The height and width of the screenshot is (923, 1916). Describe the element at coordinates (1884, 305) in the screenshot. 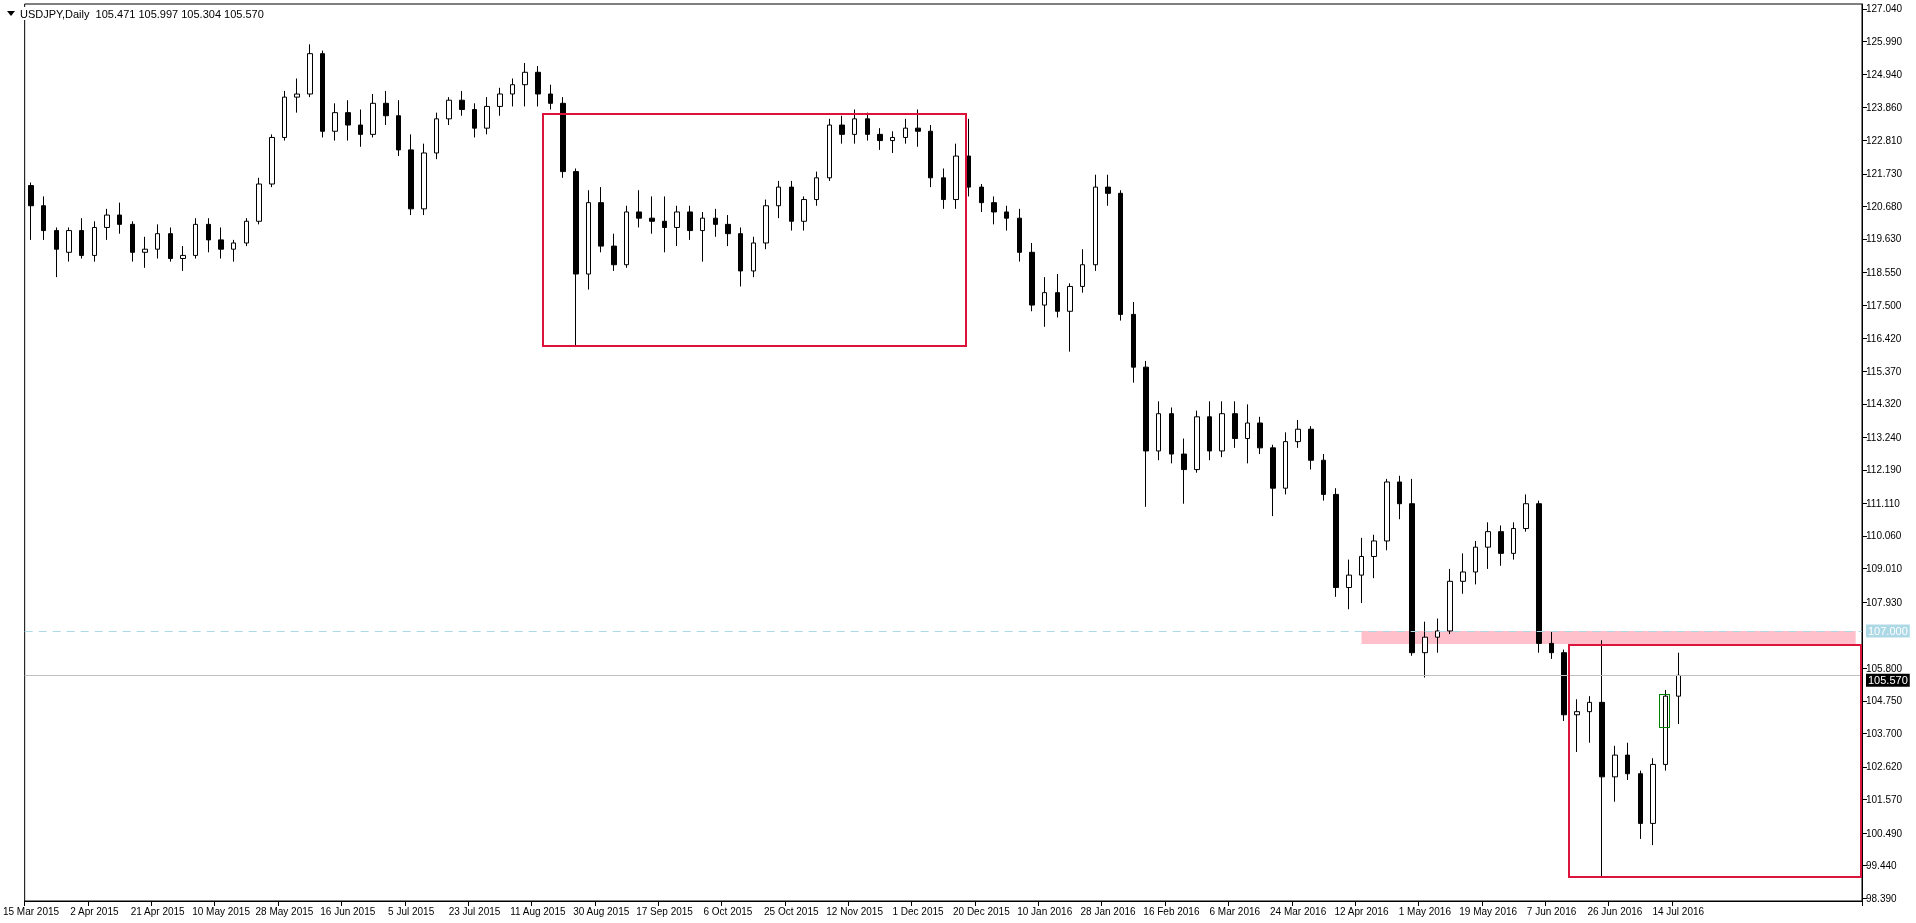

I see `y-tick-label: 117.500` at that location.